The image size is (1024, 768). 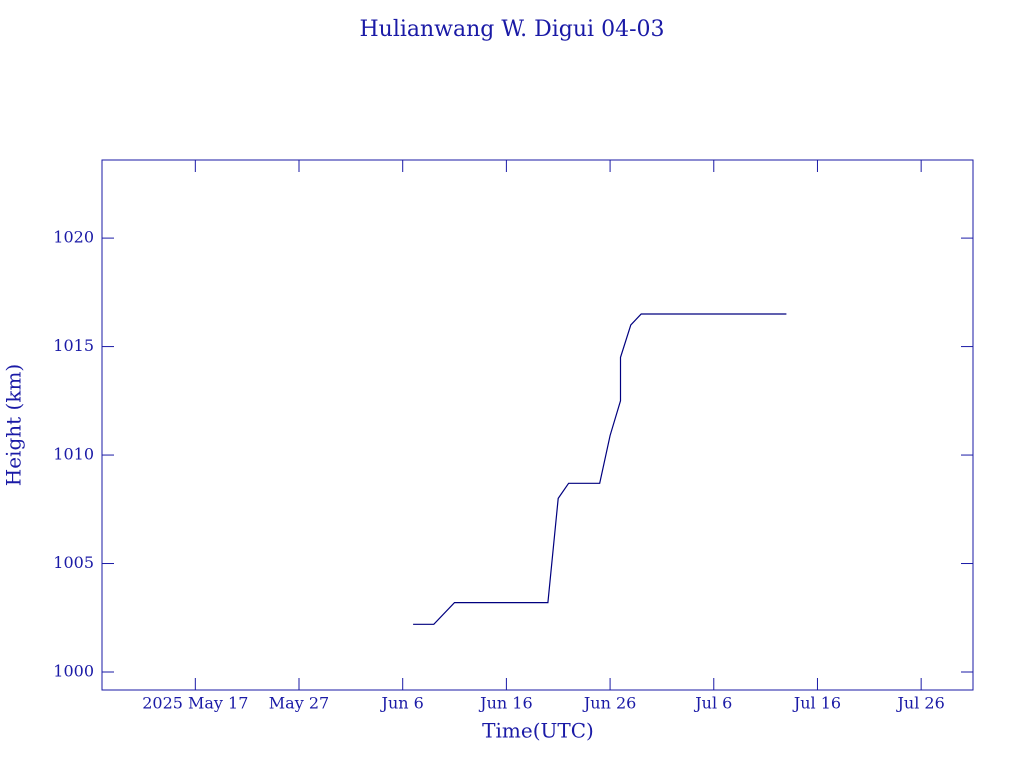 I want to click on y-tick-label: 1000, so click(x=73, y=670).